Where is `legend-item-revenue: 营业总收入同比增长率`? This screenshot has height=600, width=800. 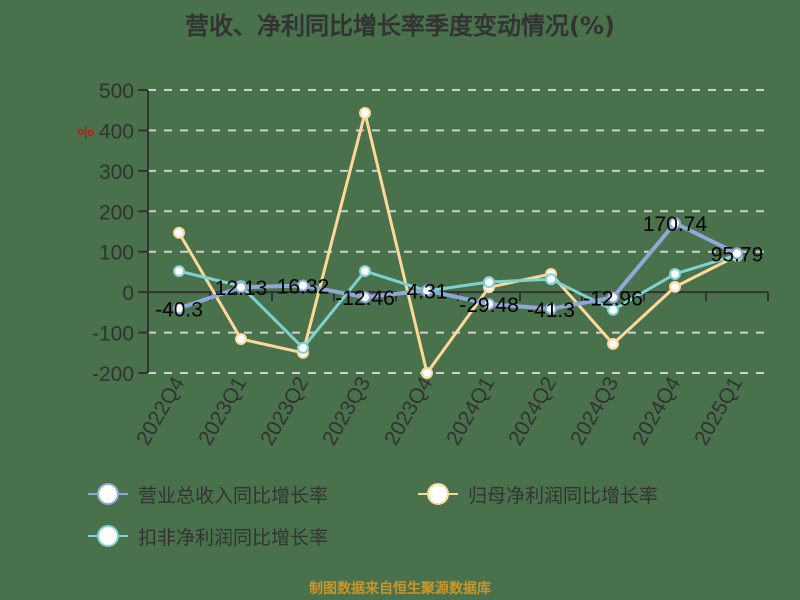 legend-item-revenue: 营业总收入同比增长率 is located at coordinates (208, 494).